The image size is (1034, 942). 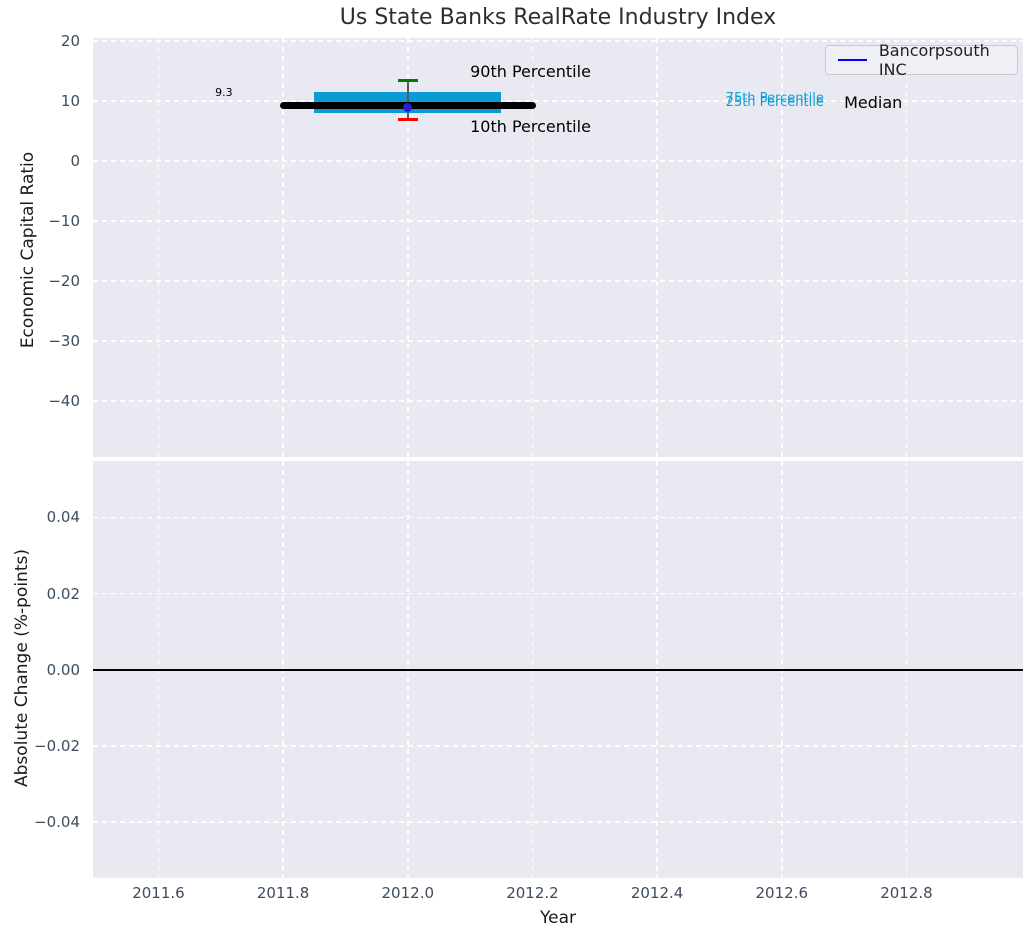 I want to click on legend-line-swatch, so click(x=852, y=60).